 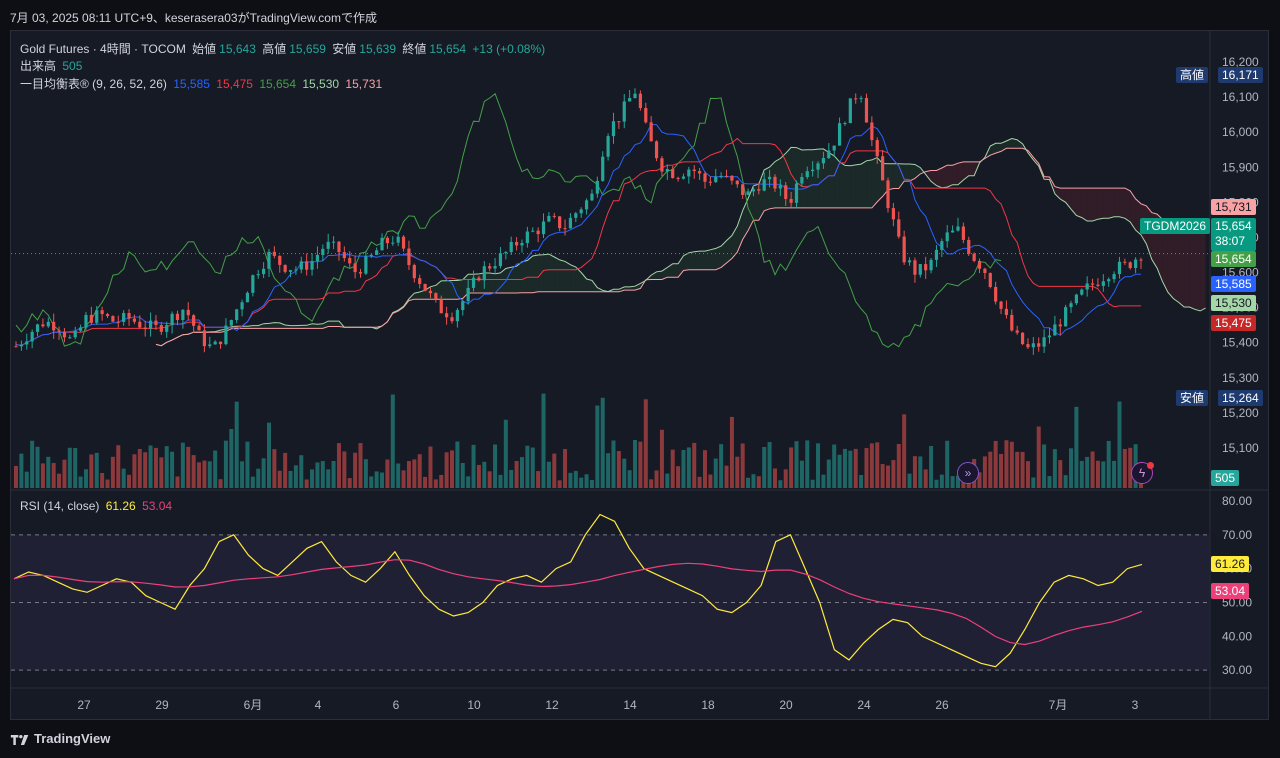 What do you see at coordinates (968, 473) in the screenshot?
I see `jump-icon: »` at bounding box center [968, 473].